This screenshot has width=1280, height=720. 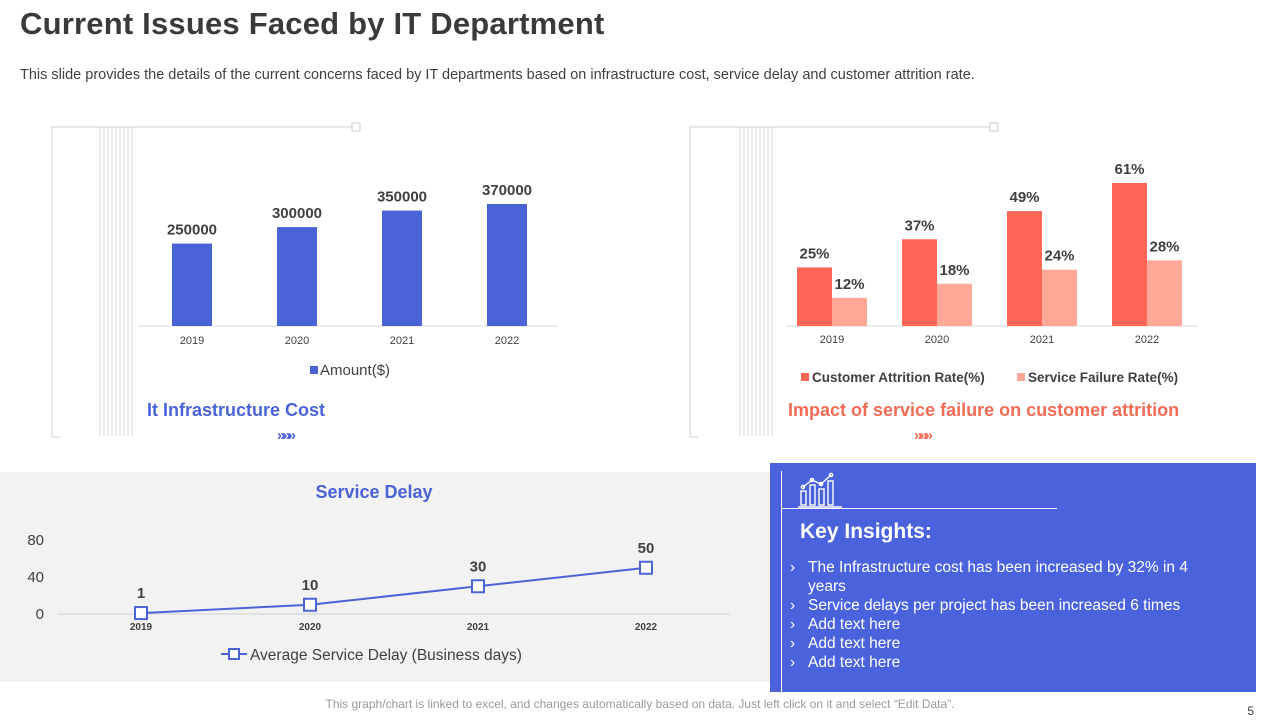 What do you see at coordinates (236, 410) in the screenshot?
I see `cost-caption: It Infrastructure Cost` at bounding box center [236, 410].